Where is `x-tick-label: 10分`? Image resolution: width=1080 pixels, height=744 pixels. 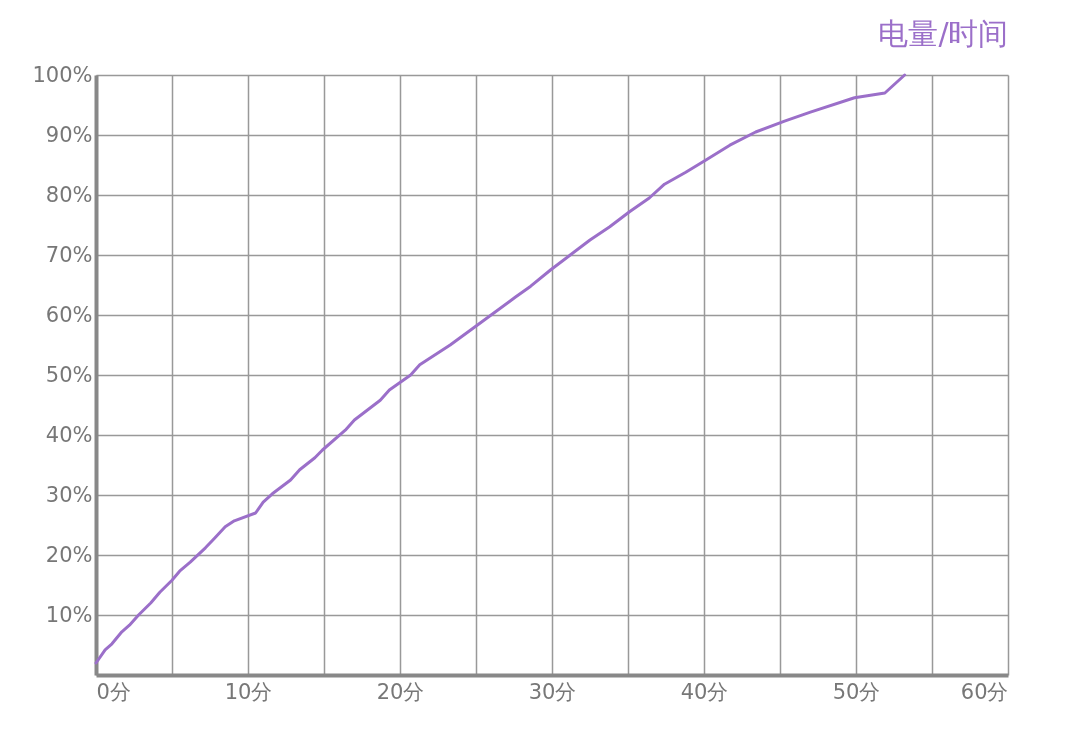
x-tick-label: 10分 is located at coordinates (248, 691).